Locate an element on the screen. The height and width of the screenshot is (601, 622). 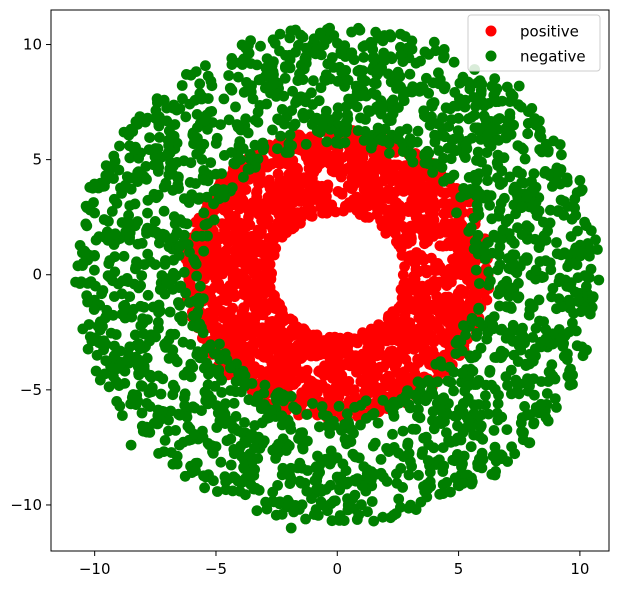
y-tick-label: −10 is located at coordinates (26, 505).